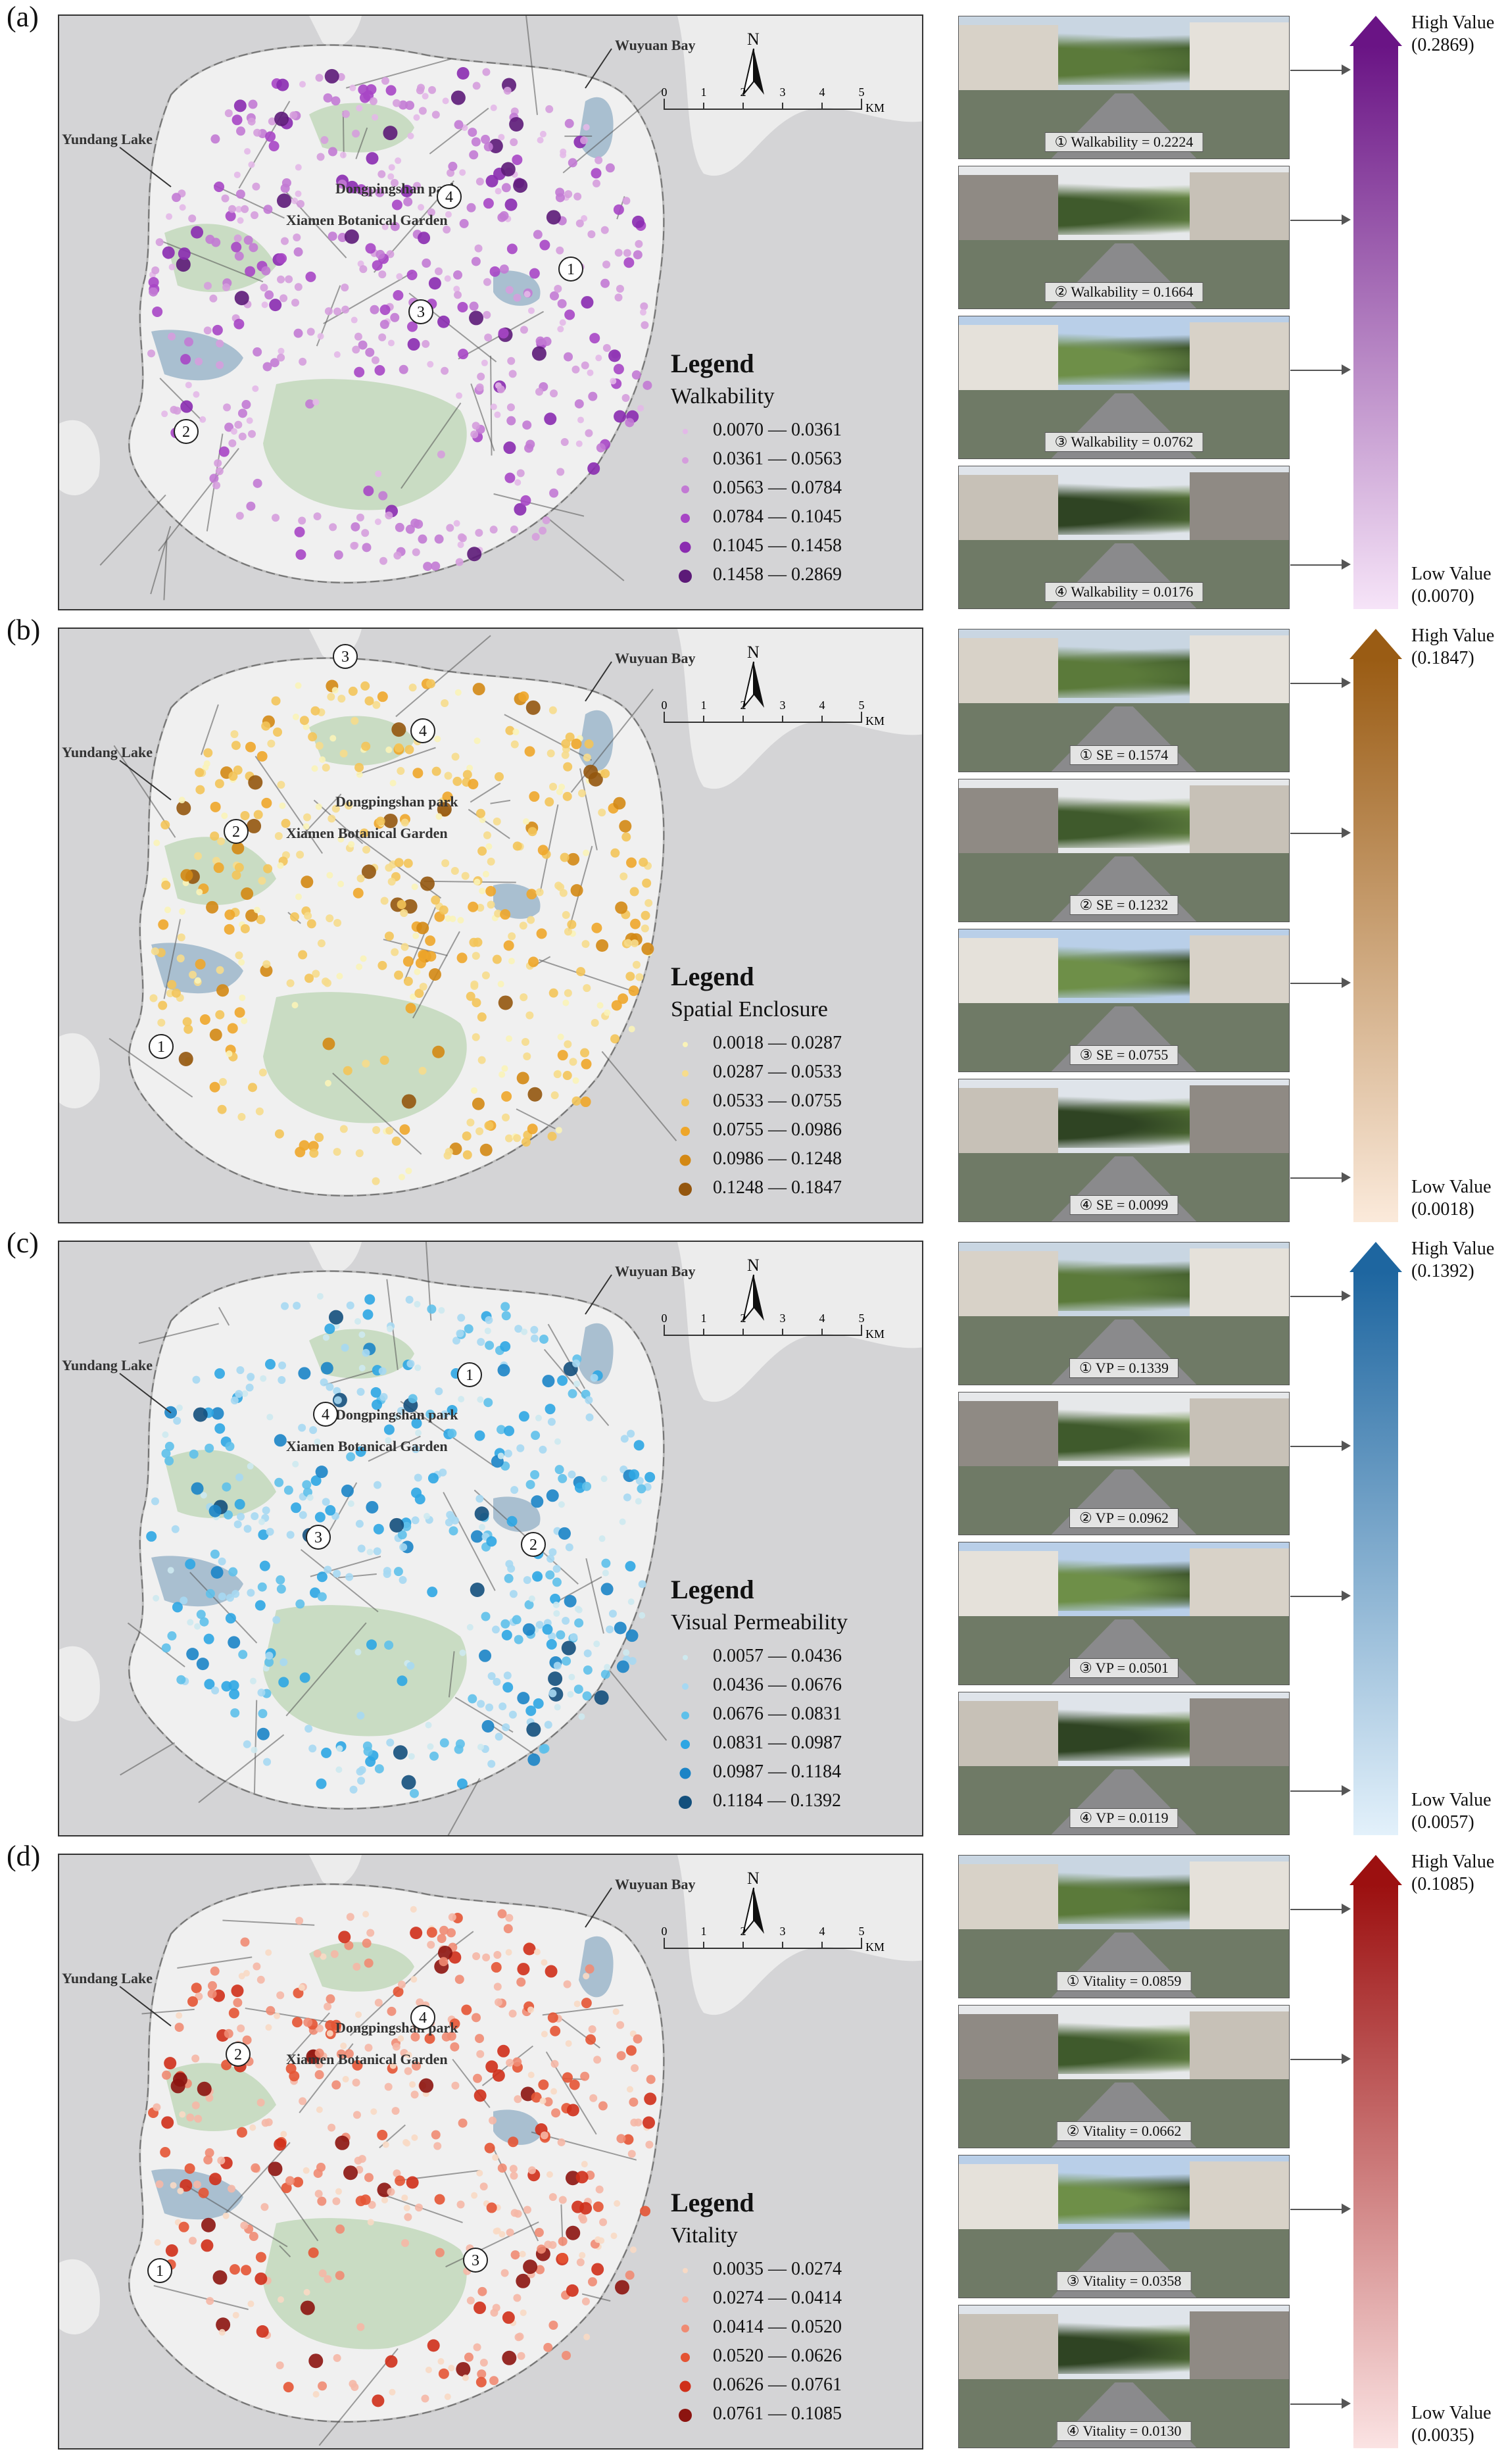 The width and height of the screenshot is (1506, 2464). I want to click on yundang-lake-label: Yundang Lake, so click(107, 139).